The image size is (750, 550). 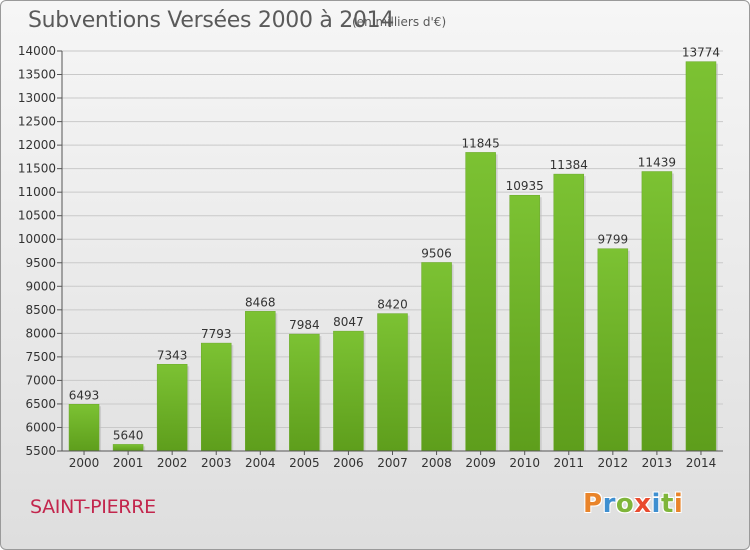 What do you see at coordinates (37, 169) in the screenshot?
I see `y-tick-label: 11500` at bounding box center [37, 169].